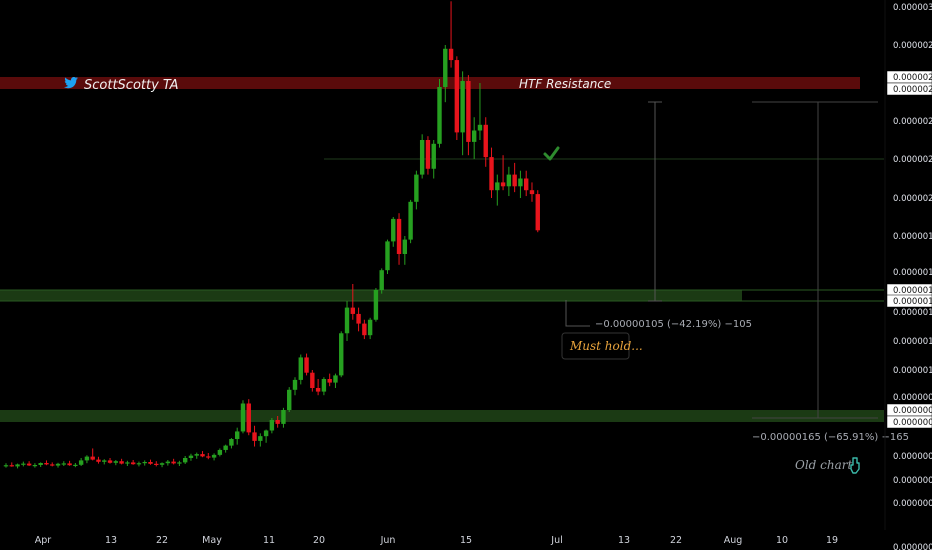 This screenshot has width=932, height=550. I want to click on price-tick-label: 0.00000140, so click(912, 313).